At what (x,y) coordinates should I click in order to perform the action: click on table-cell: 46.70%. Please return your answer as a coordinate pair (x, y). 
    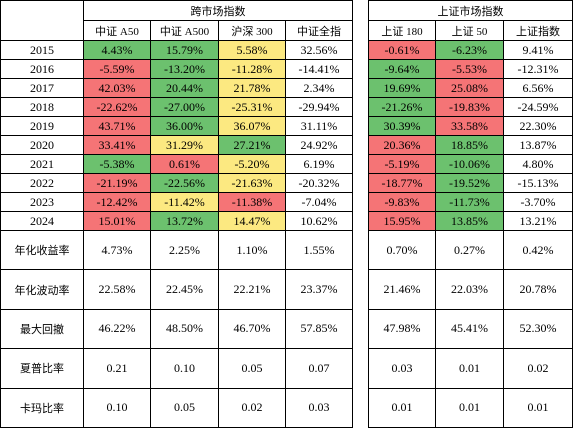
    Looking at the image, I should click on (252, 329).